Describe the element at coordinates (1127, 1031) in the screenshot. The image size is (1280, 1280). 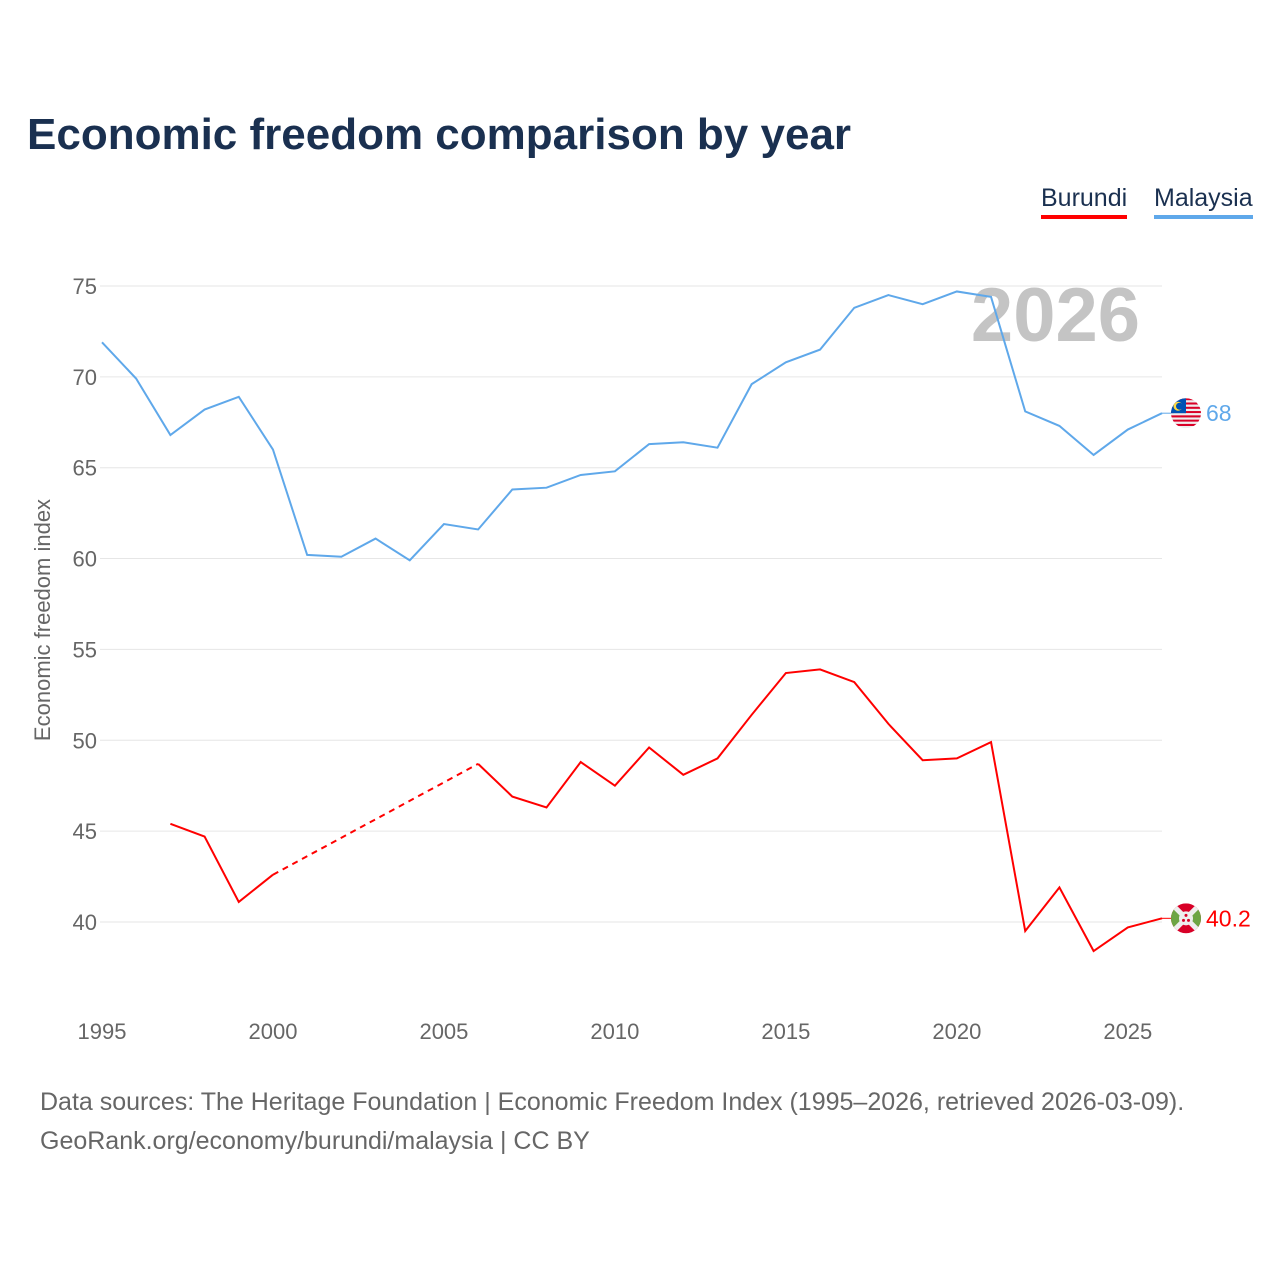
I see `x-tick-label: 2025` at that location.